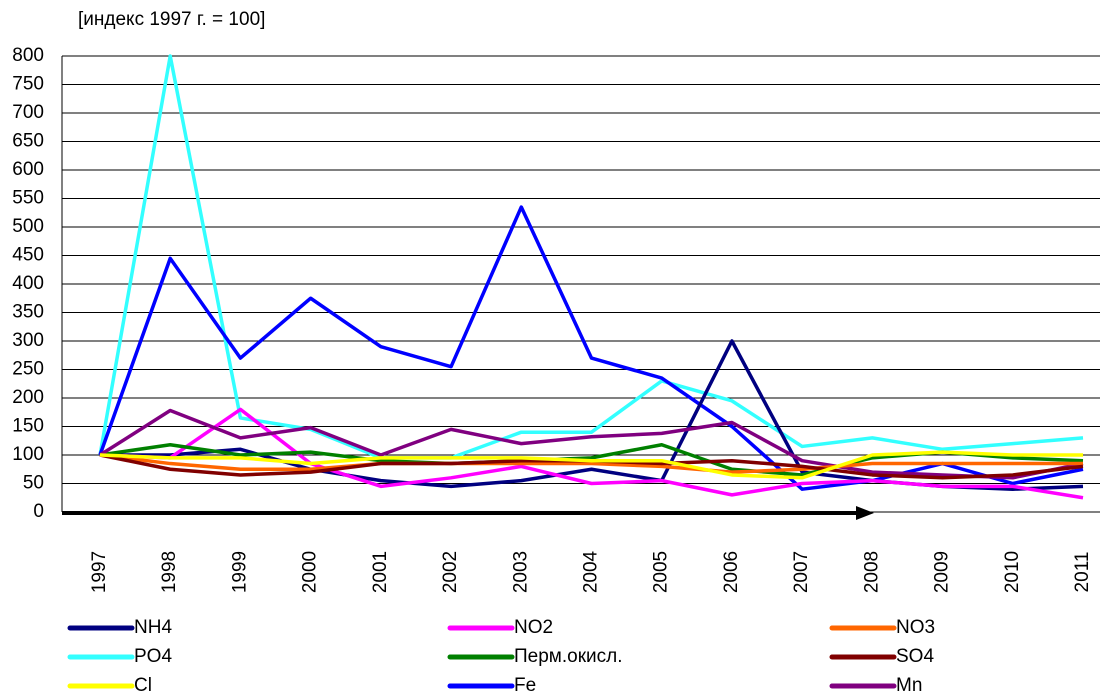 Image resolution: width=1105 pixels, height=696 pixels. I want to click on y-tick-label: 700, so click(28, 112).